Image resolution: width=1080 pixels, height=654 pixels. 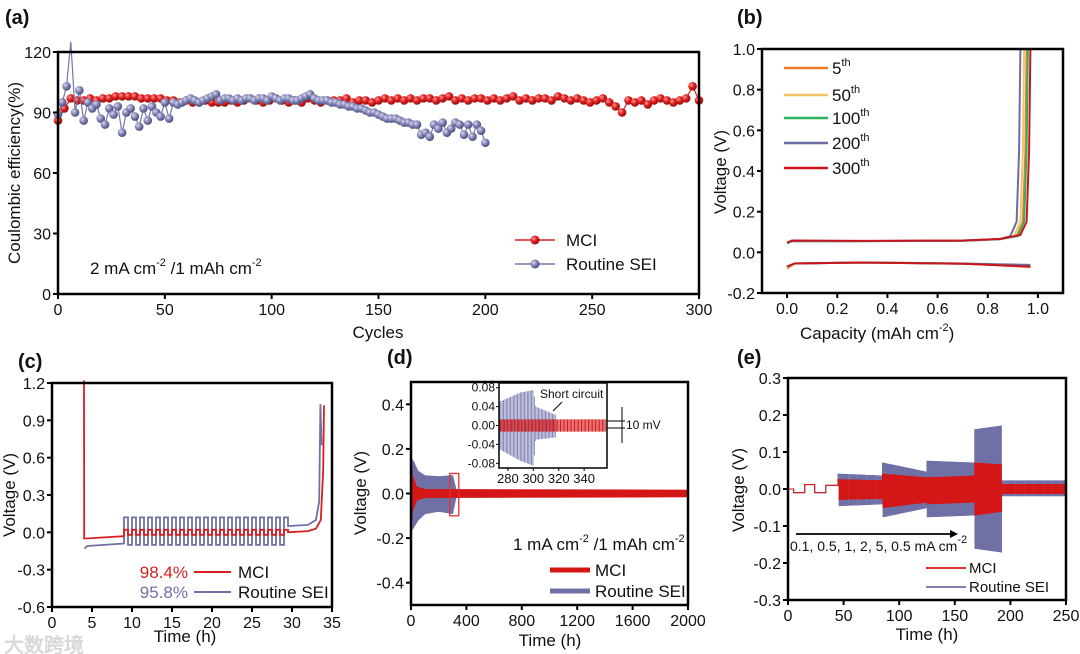 I want to click on x-tick-label: 10, so click(x=132, y=623).